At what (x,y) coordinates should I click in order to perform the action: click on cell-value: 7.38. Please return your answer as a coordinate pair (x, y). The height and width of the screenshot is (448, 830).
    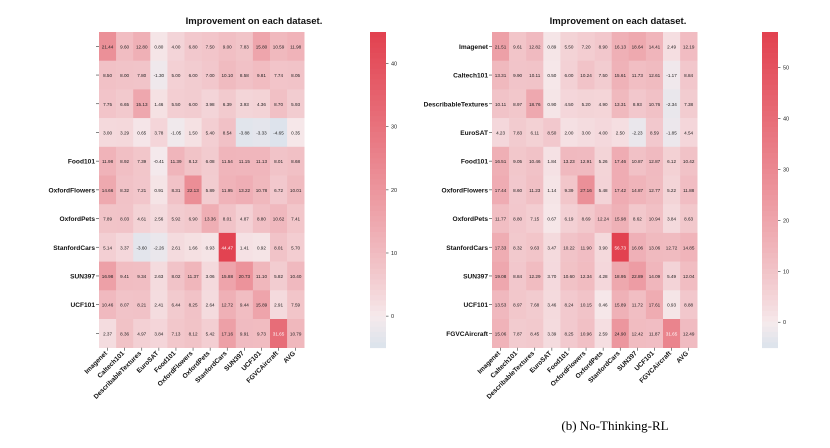
    Looking at the image, I should click on (688, 104).